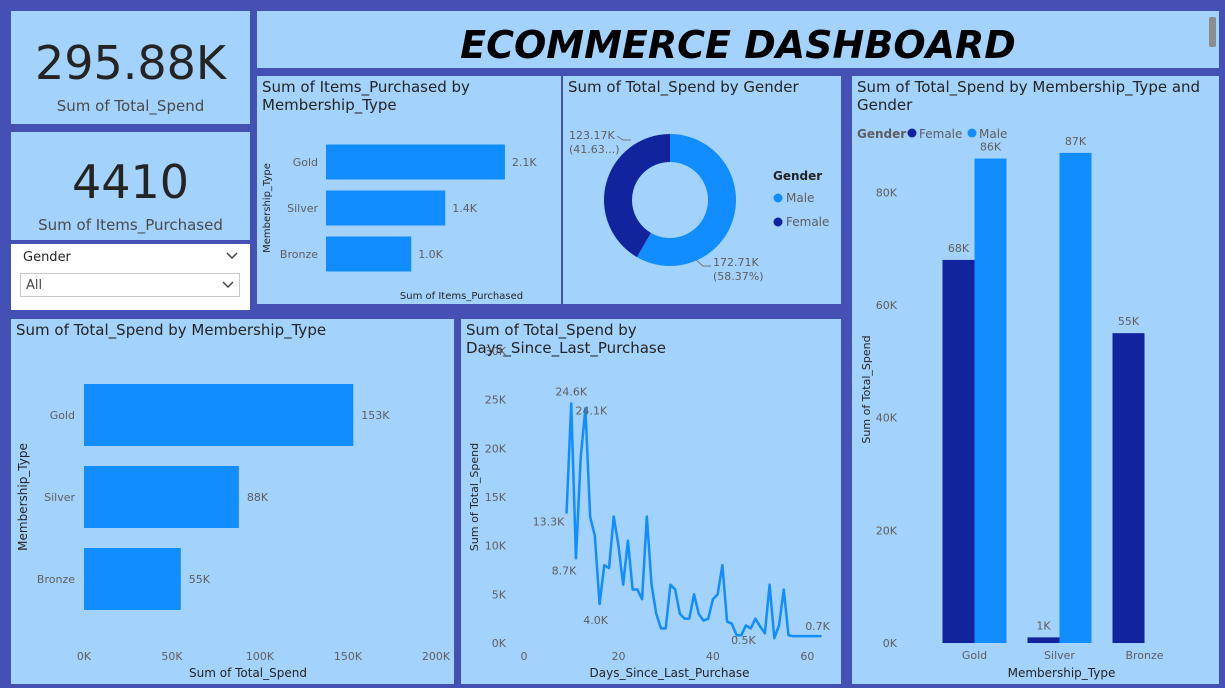 This screenshot has height=688, width=1225. What do you see at coordinates (464, 208) in the screenshot?
I see `data-label: 1.4K` at bounding box center [464, 208].